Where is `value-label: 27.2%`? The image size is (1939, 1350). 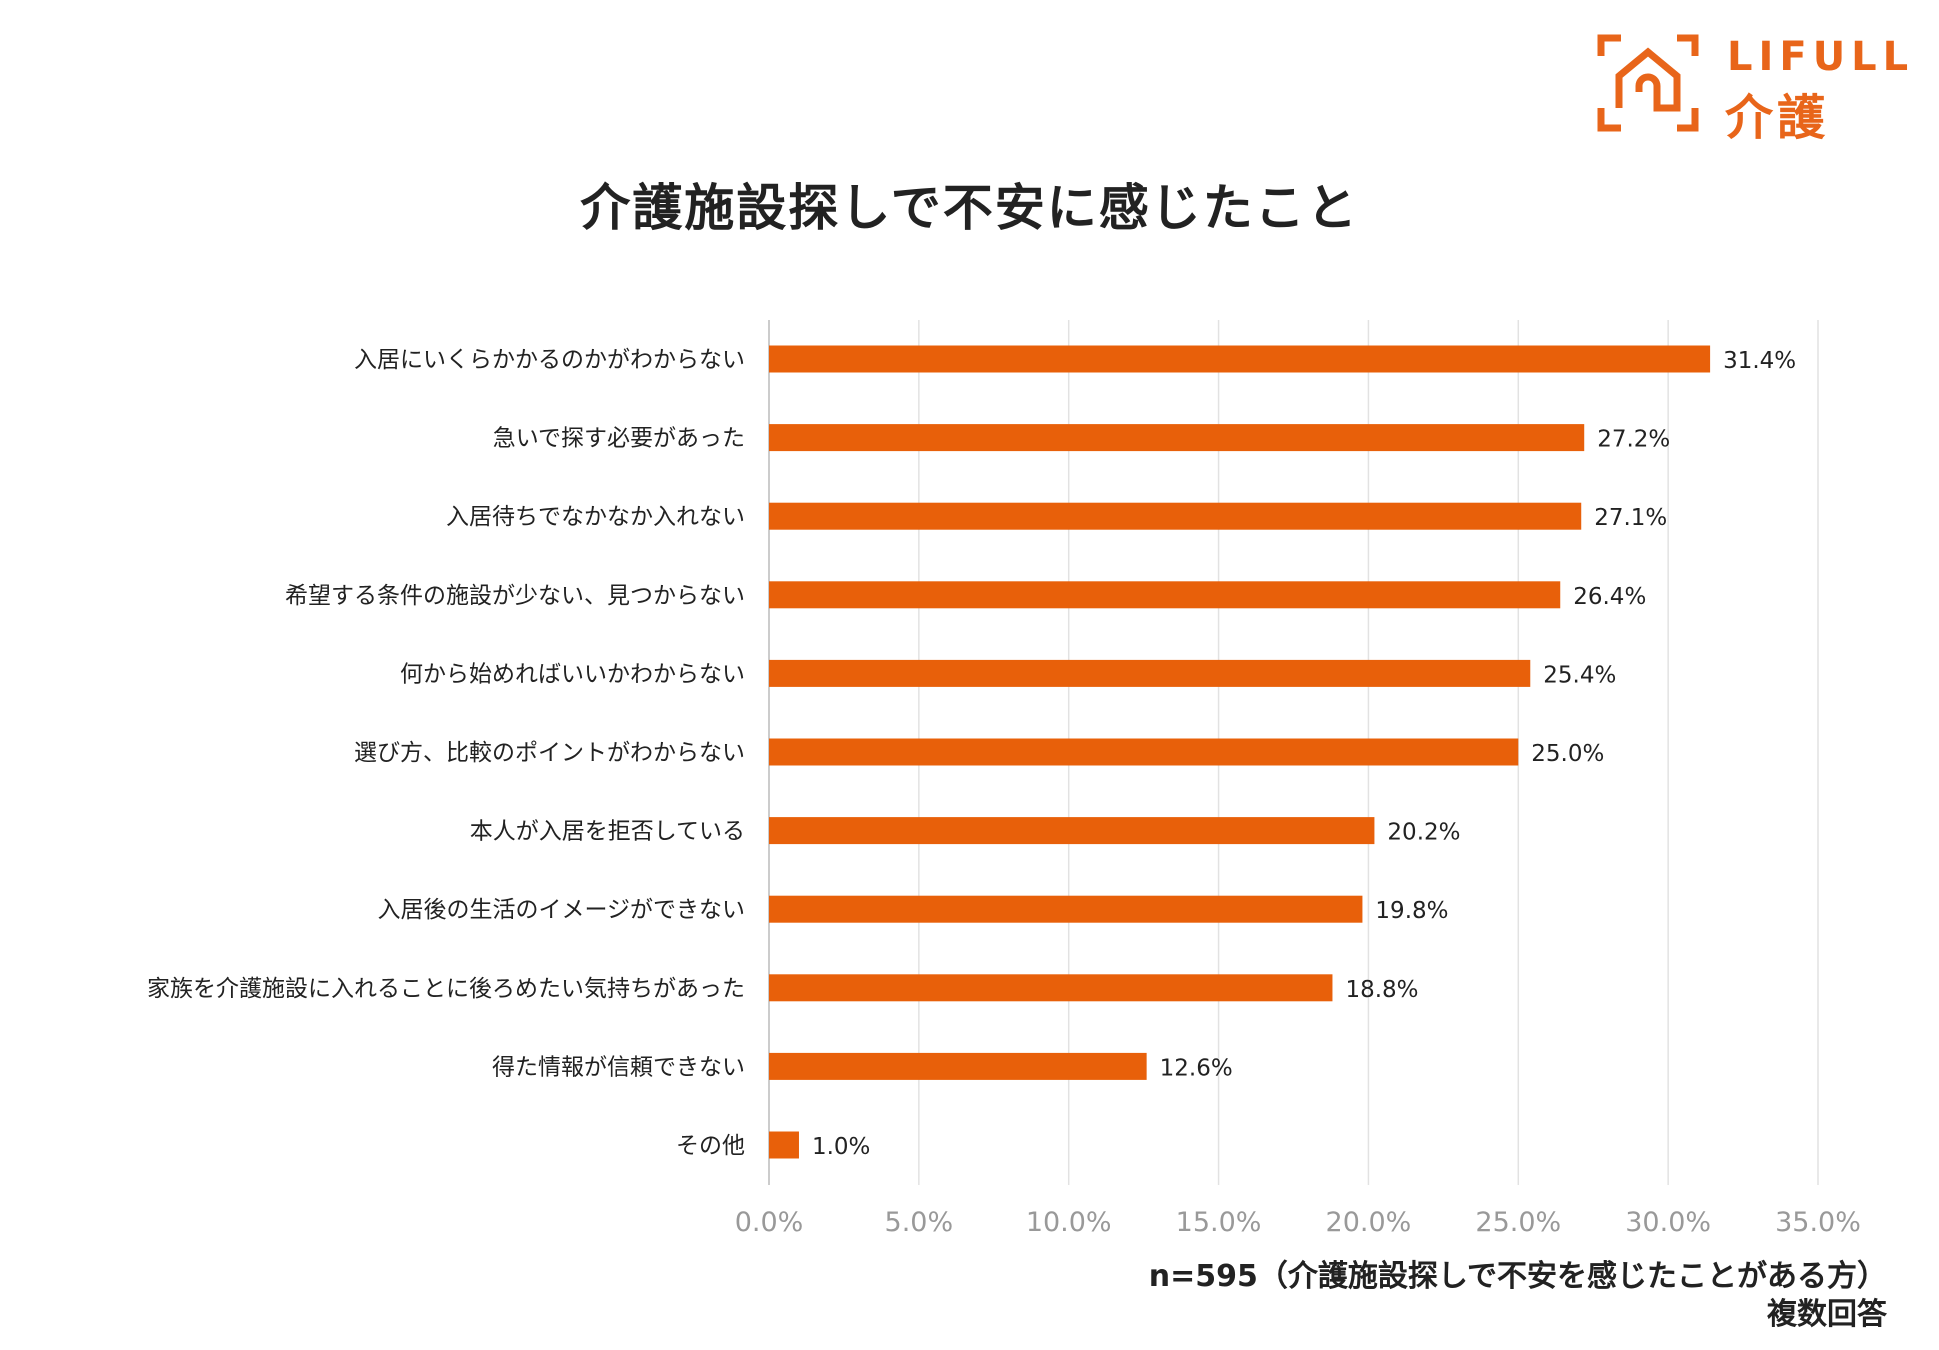 value-label: 27.2% is located at coordinates (1633, 440).